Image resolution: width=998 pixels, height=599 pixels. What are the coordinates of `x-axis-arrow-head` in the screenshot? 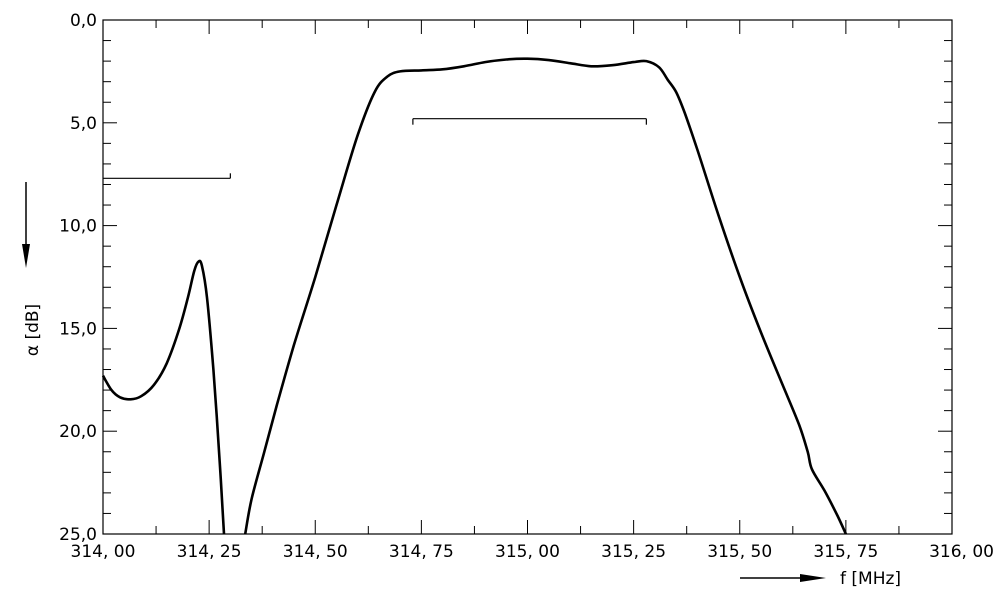 It's located at (813, 578).